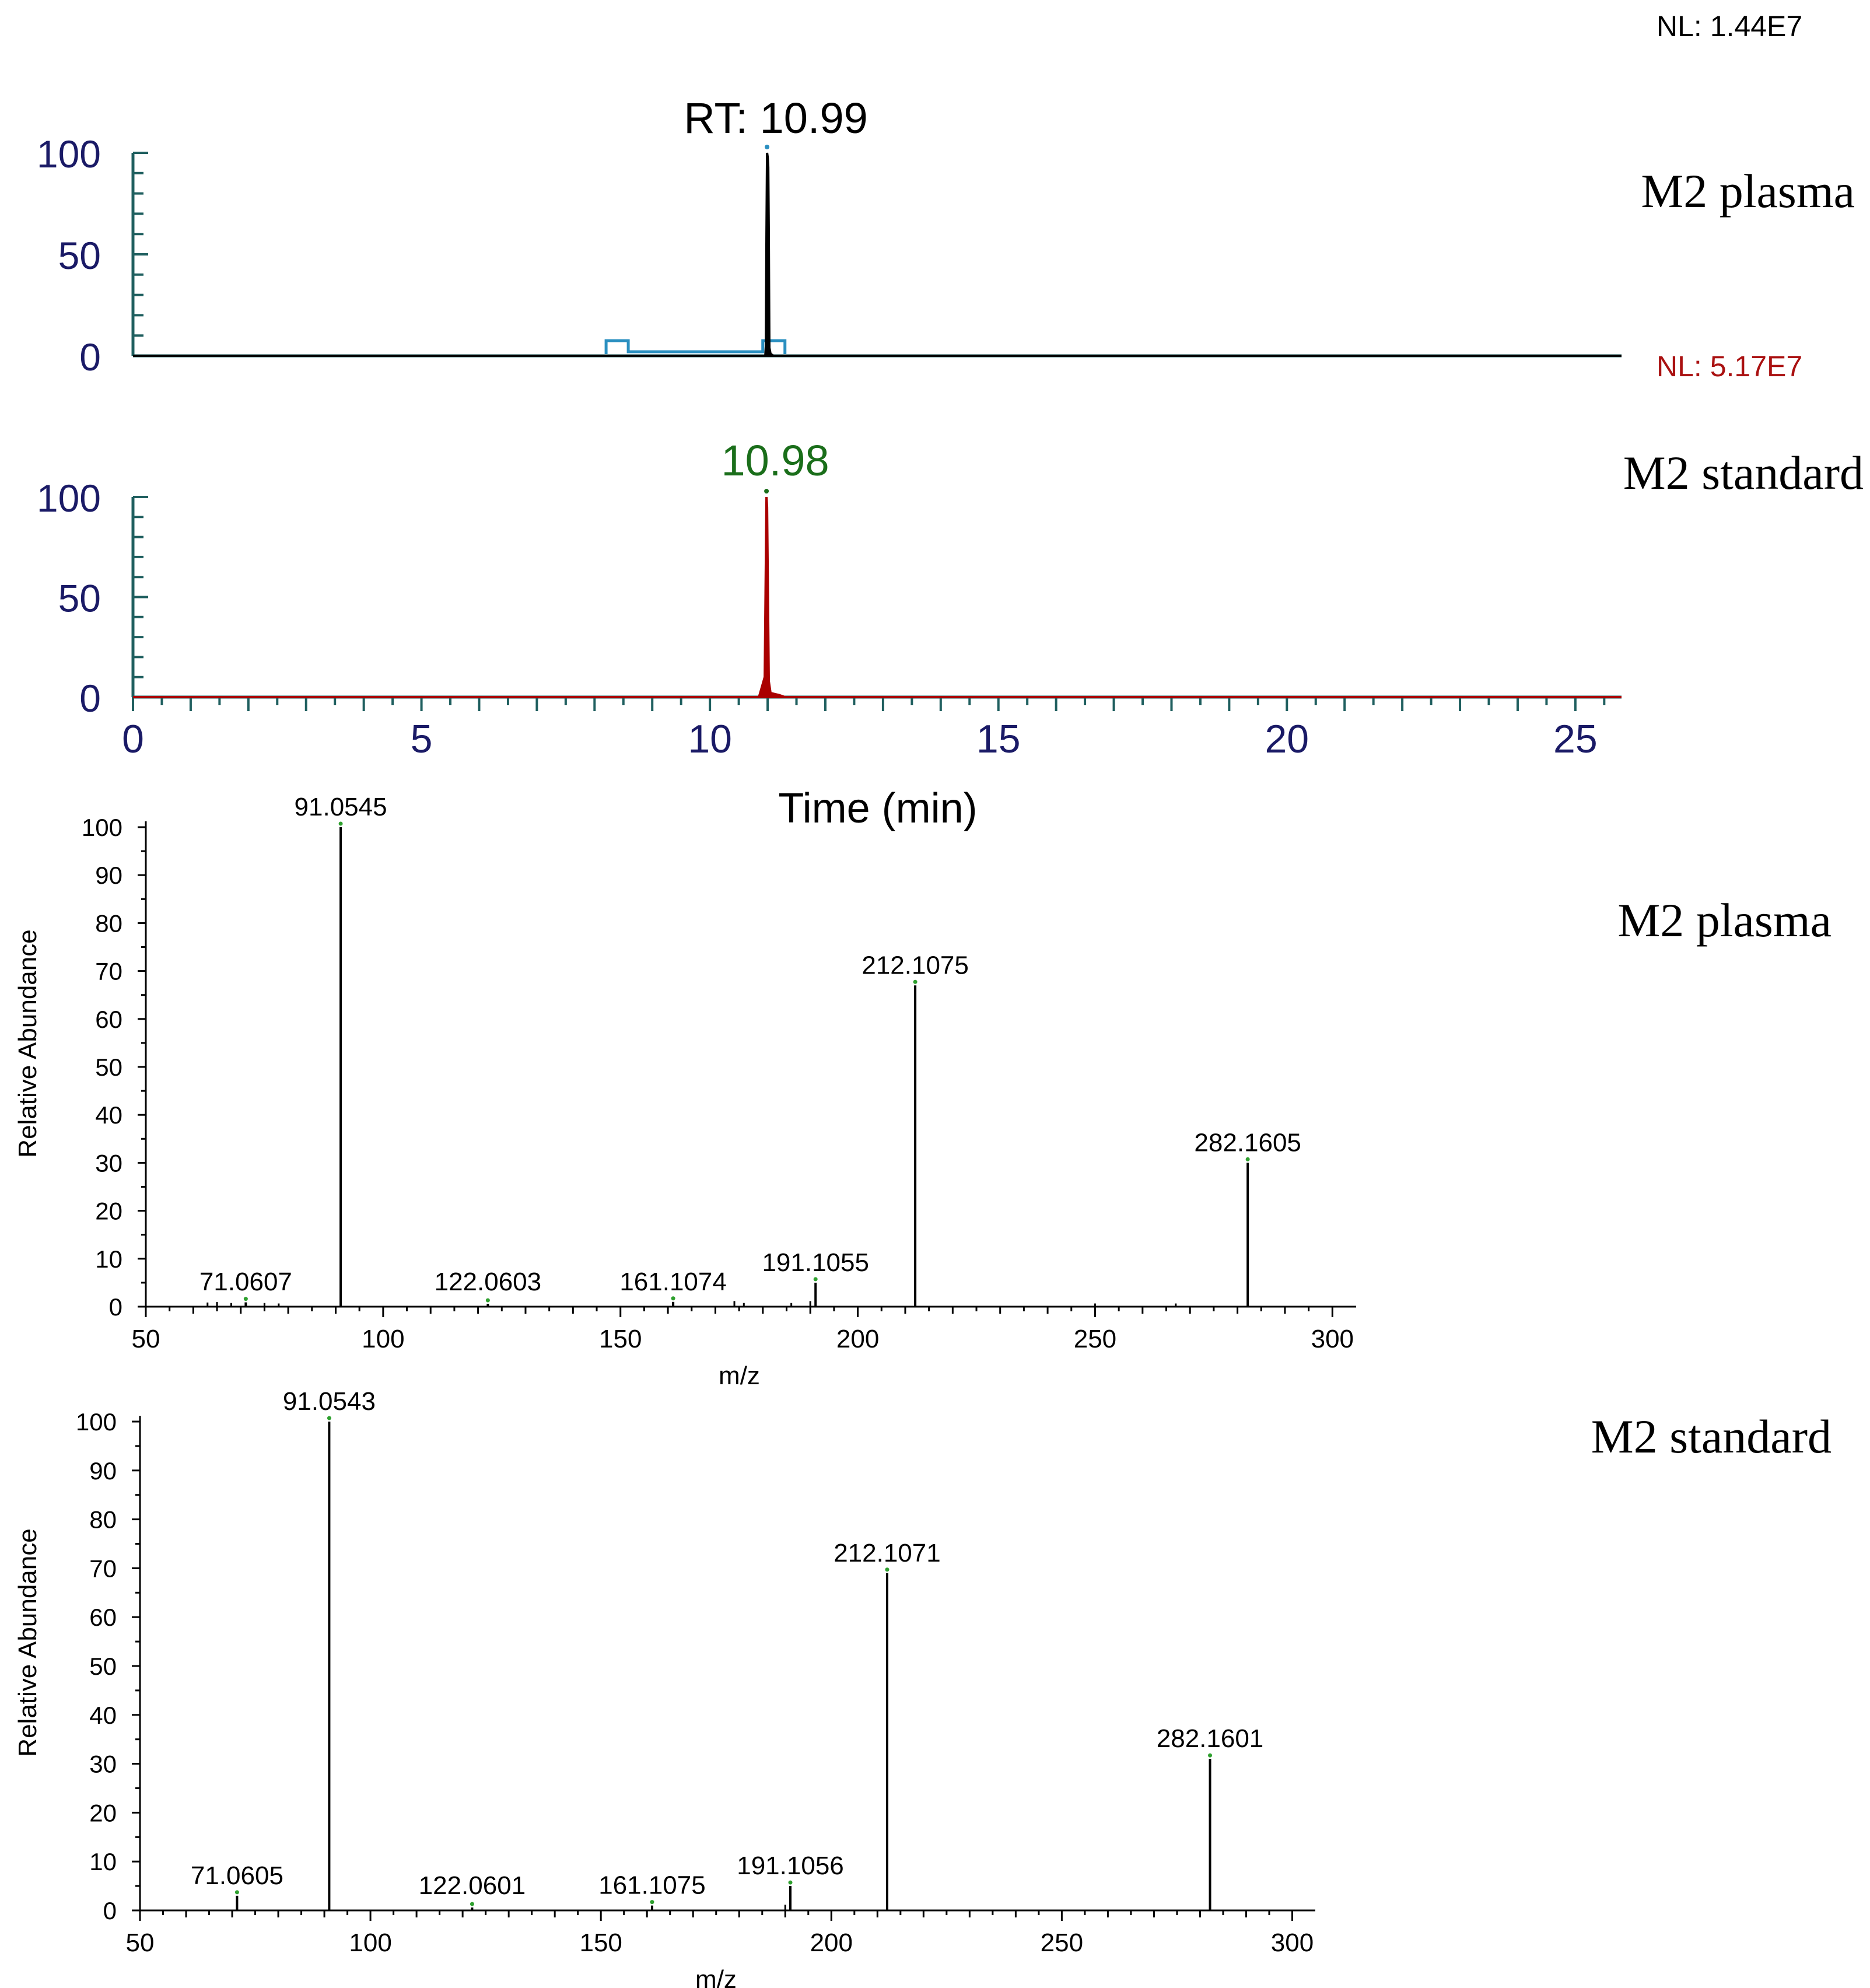 Image resolution: width=1870 pixels, height=1988 pixels. What do you see at coordinates (775, 118) in the screenshot?
I see `peak-label: RT: 10.99` at bounding box center [775, 118].